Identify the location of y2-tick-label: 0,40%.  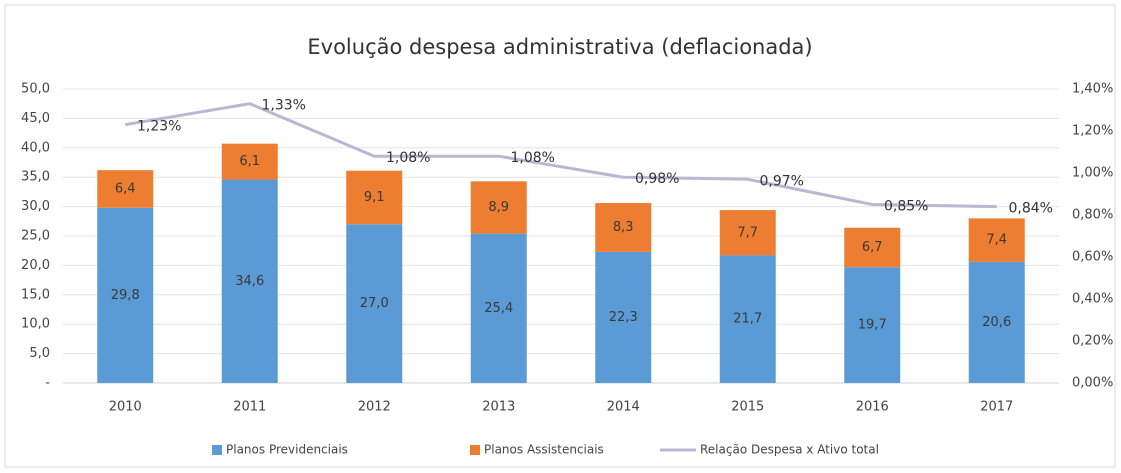
(1092, 299).